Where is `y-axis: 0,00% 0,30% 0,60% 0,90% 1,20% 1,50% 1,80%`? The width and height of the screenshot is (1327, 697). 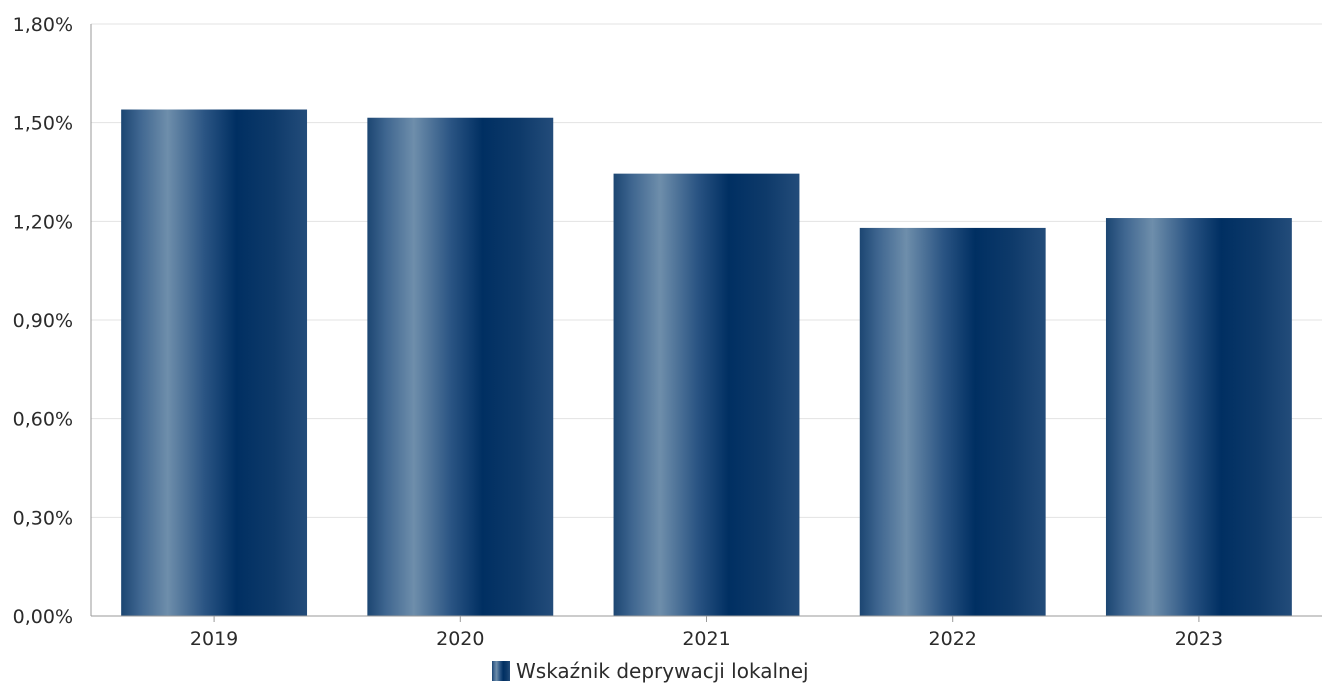 y-axis: 0,00% 0,30% 0,60% 0,90% 1,20% 1,50% 1,80% is located at coordinates (52, 321).